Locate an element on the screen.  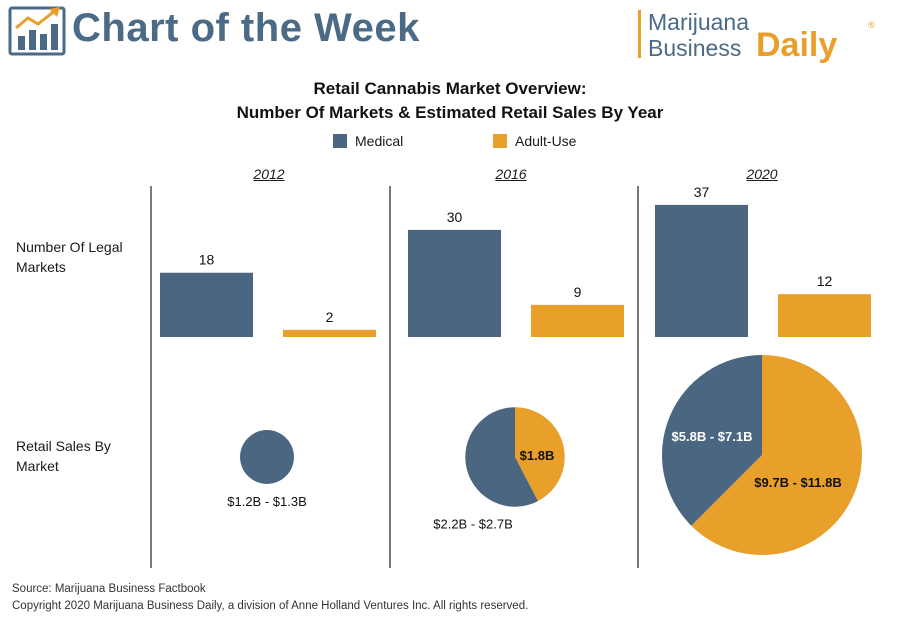
brand-line2: Business is located at coordinates (694, 48).